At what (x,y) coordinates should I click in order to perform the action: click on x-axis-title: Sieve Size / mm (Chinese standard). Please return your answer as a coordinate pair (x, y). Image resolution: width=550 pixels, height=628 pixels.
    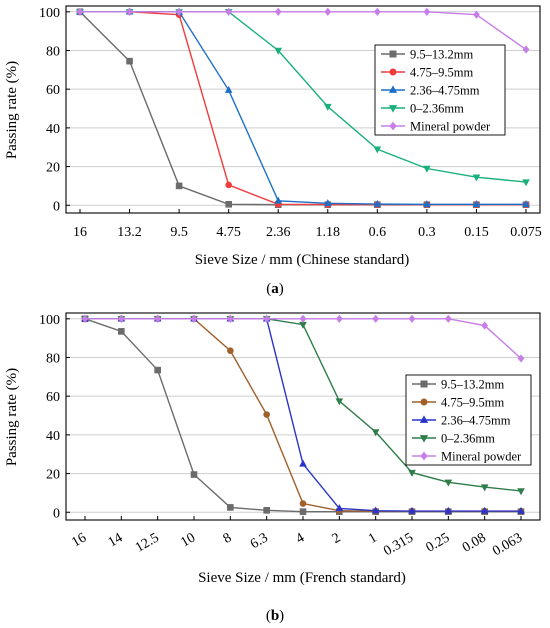
    Looking at the image, I should click on (302, 260).